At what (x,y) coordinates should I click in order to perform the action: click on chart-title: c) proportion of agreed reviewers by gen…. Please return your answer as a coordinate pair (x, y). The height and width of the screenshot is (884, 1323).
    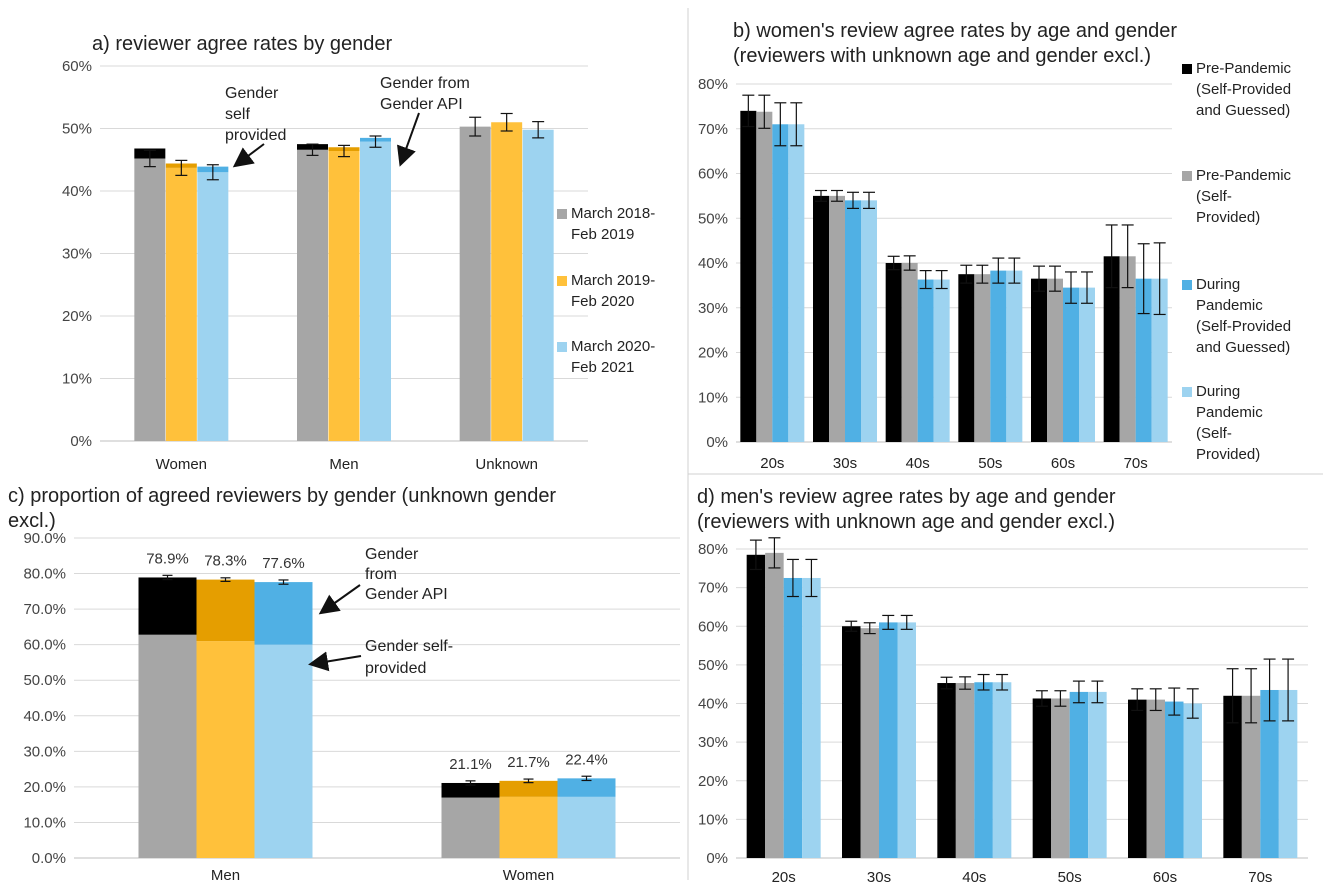
    Looking at the image, I should click on (282, 496).